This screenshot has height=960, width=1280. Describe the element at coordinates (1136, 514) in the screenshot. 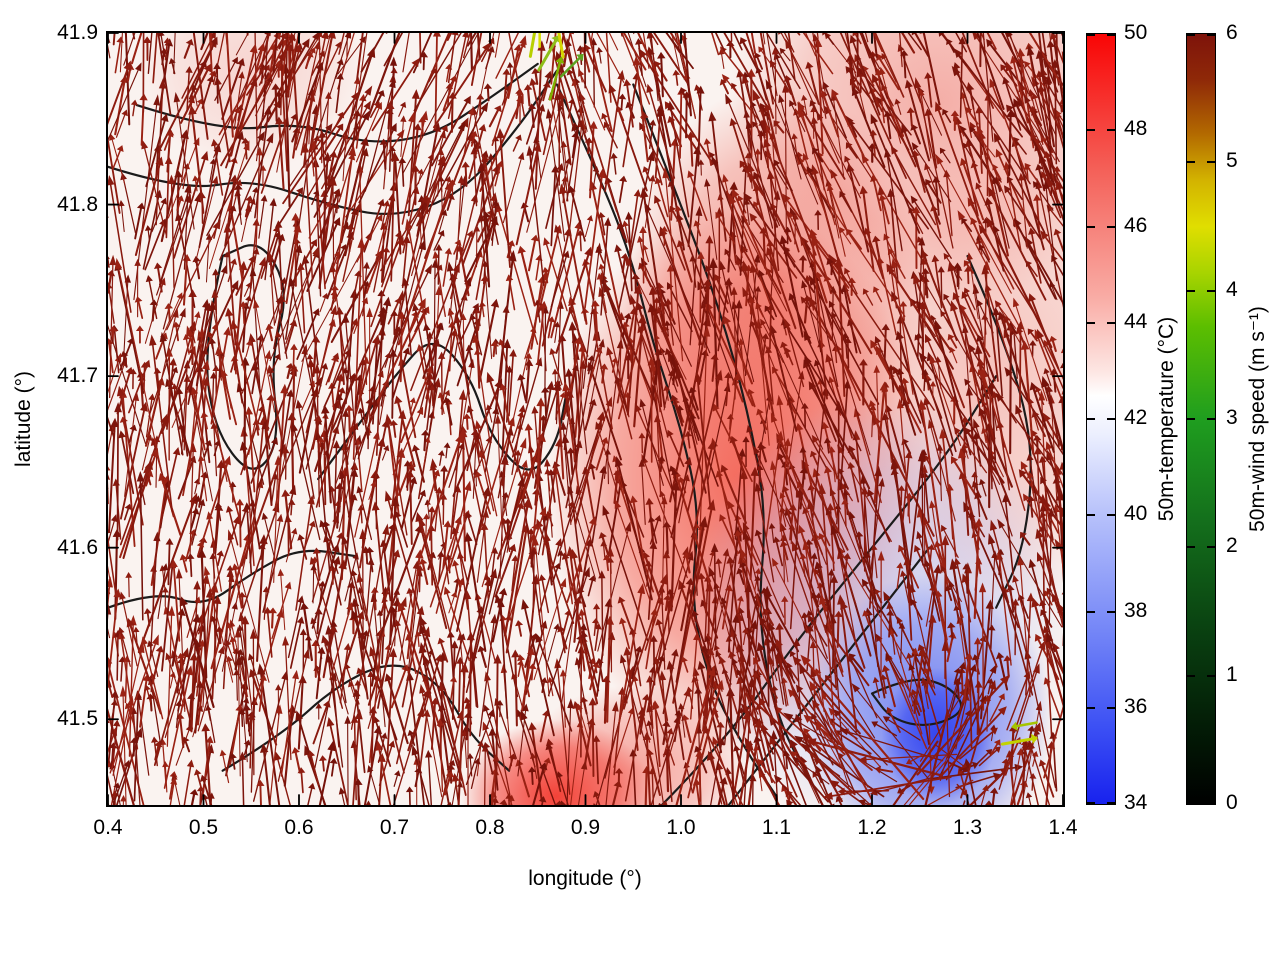

I see `temperature-tick-label: 40` at that location.